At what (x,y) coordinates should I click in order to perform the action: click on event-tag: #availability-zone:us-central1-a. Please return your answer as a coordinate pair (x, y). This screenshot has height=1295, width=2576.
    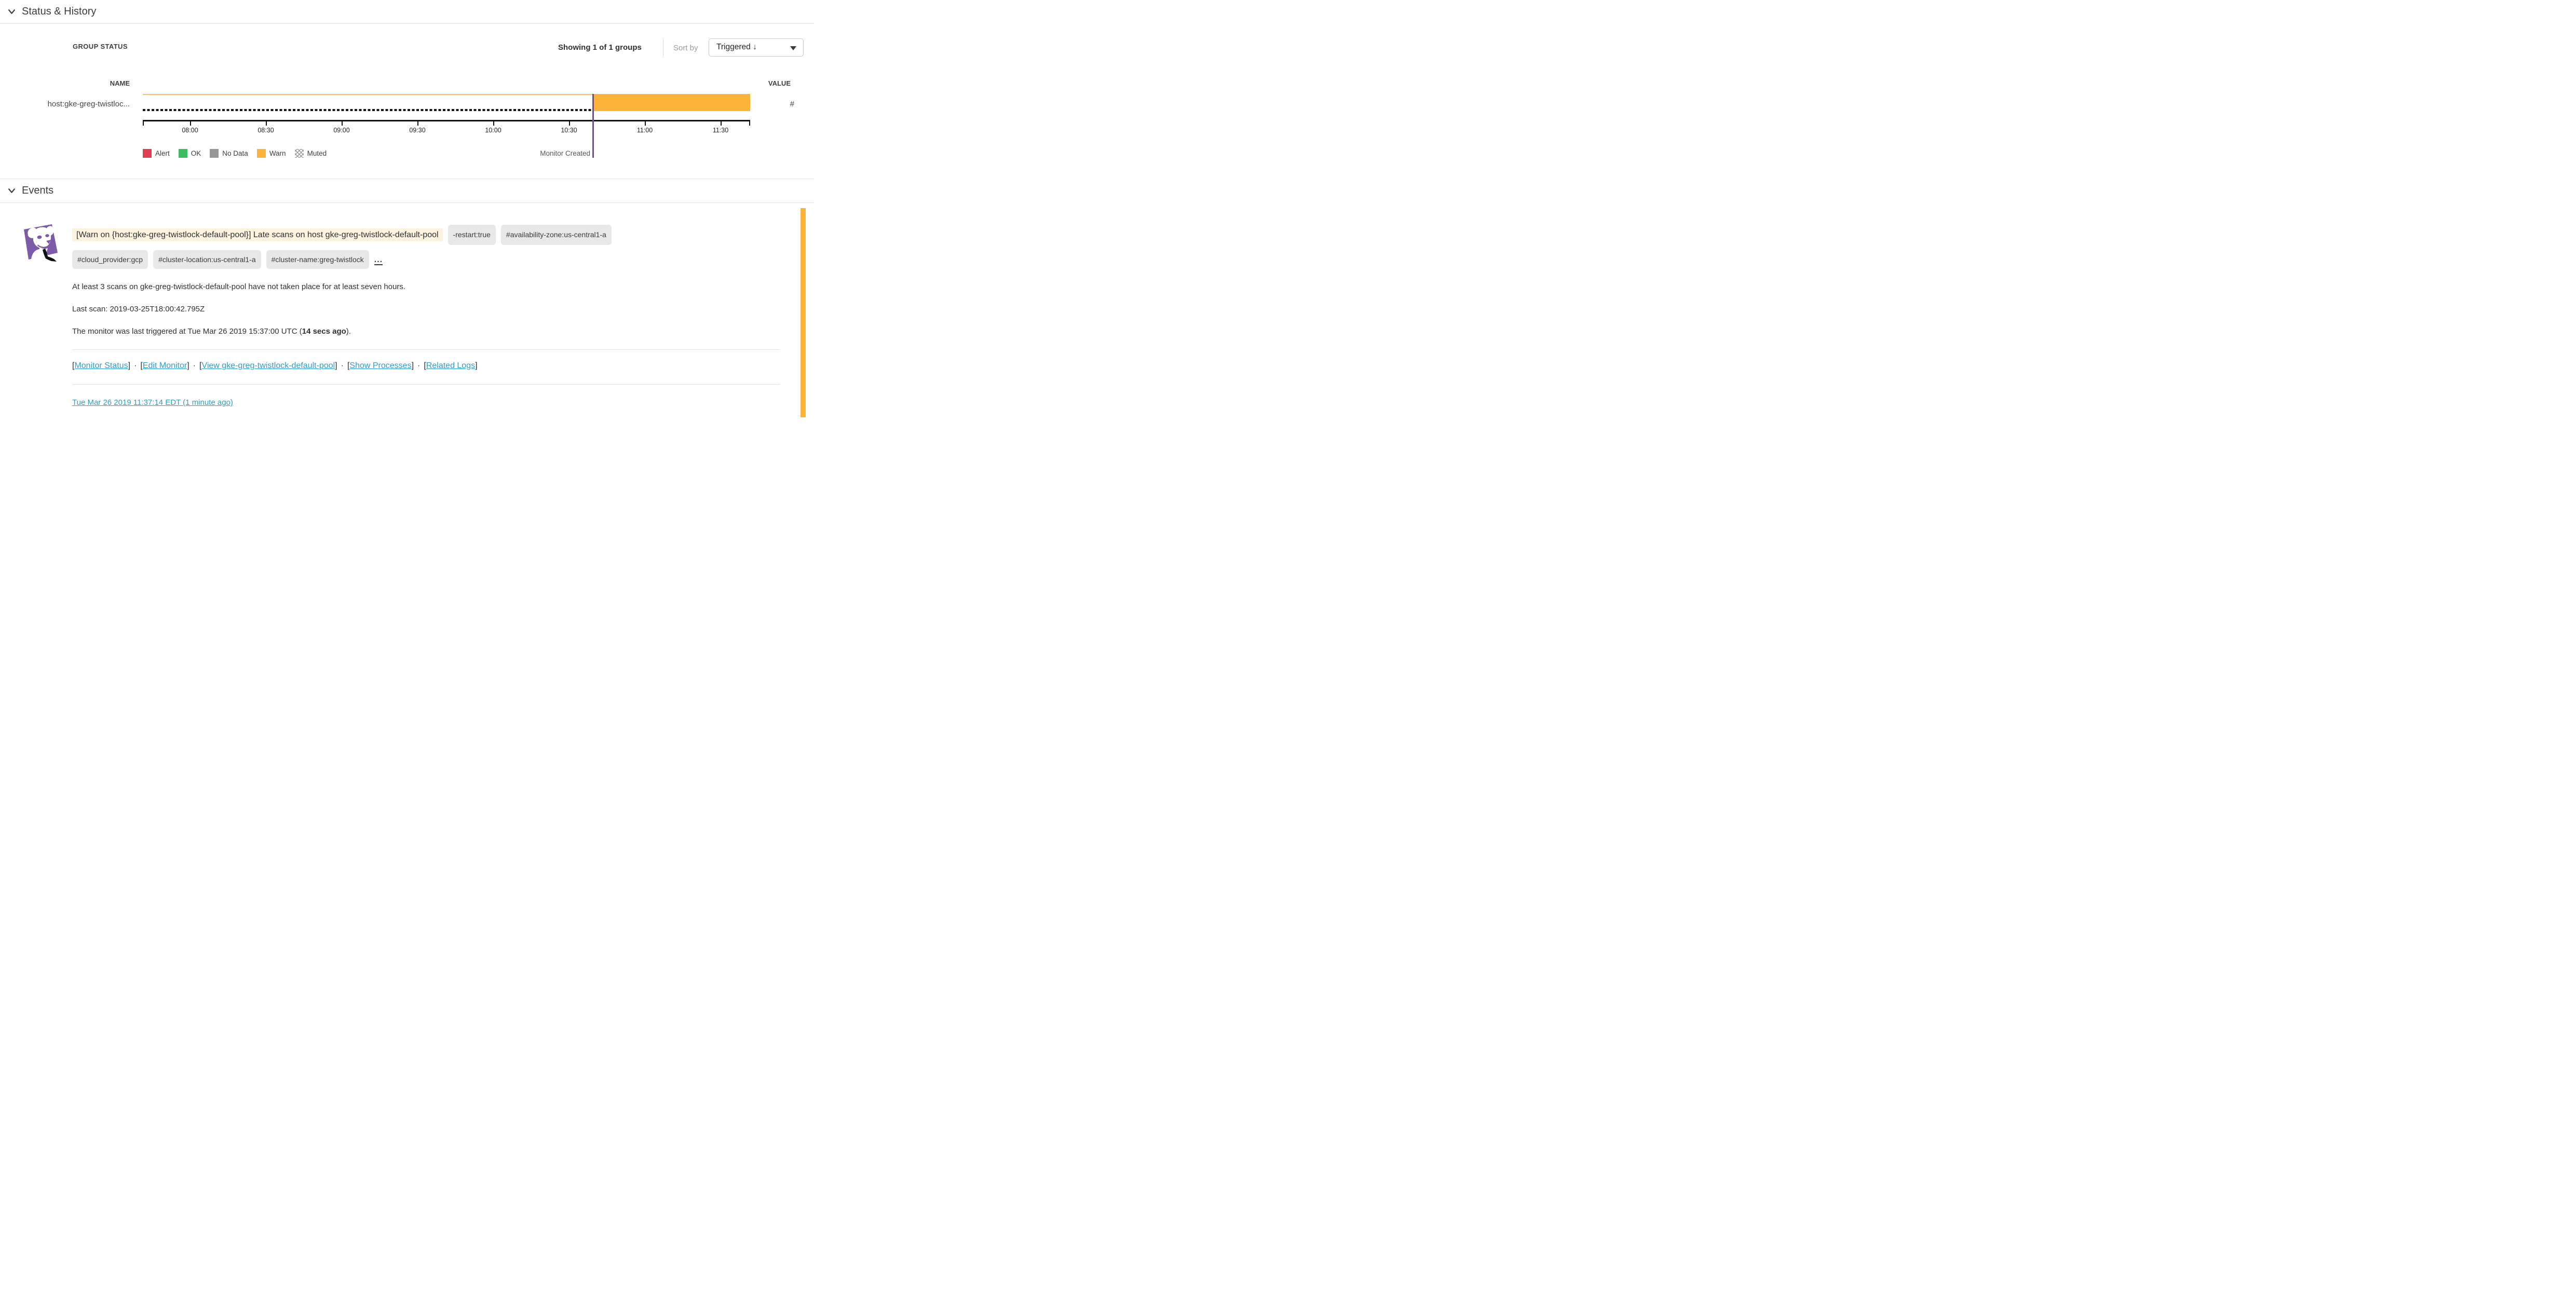
    Looking at the image, I should click on (556, 235).